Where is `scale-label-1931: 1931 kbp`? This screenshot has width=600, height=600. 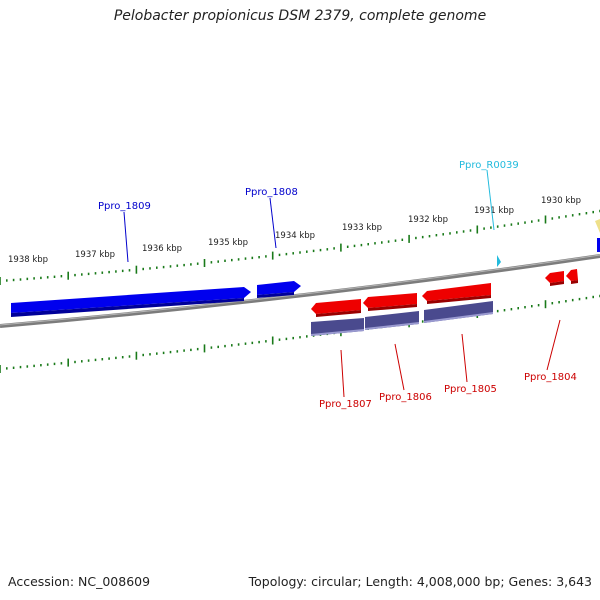
scale-label-1931: 1931 kbp is located at coordinates (494, 211).